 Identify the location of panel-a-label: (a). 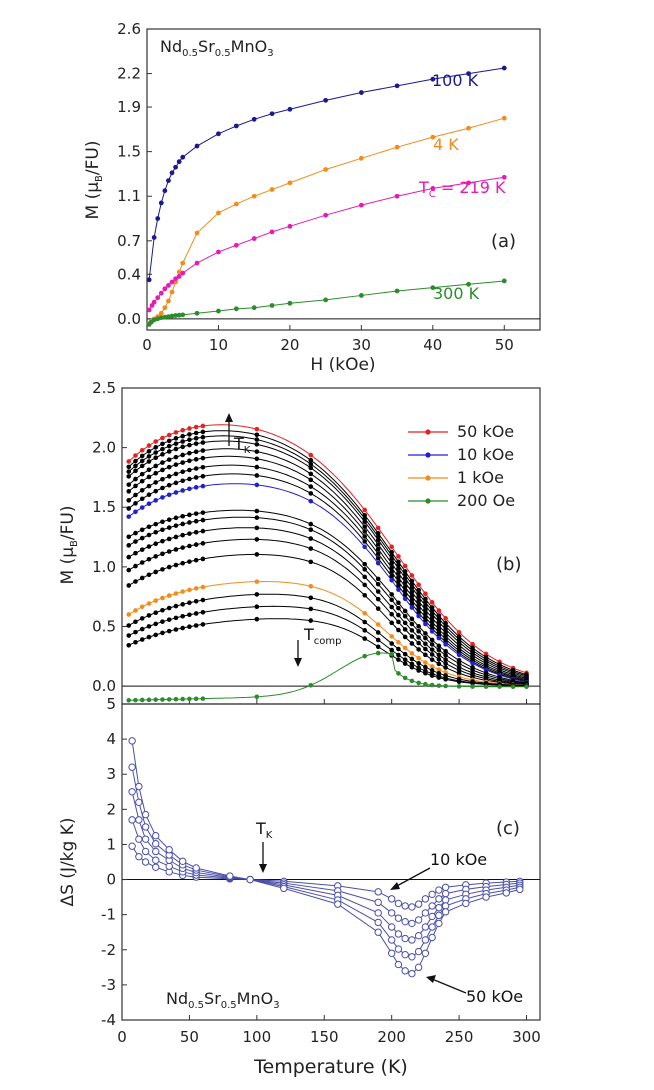
(503, 241).